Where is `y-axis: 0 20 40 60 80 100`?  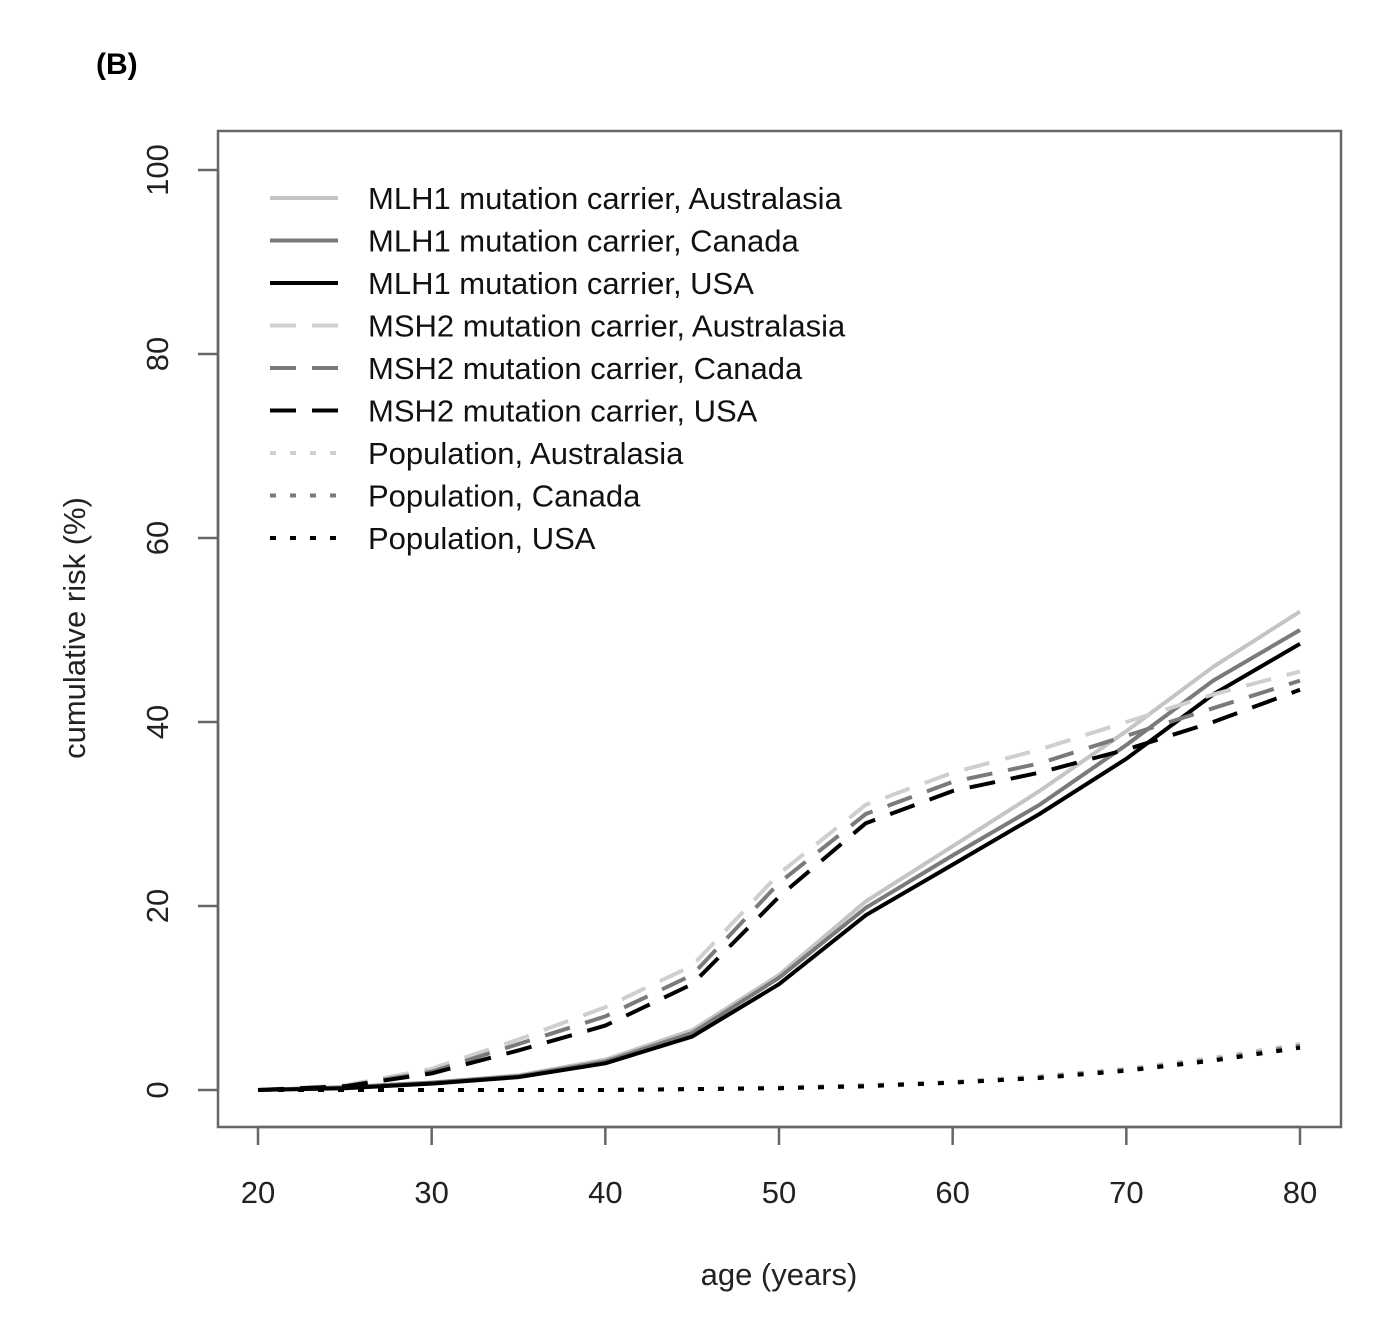
y-axis: 0 20 40 60 80 100 is located at coordinates (180, 621).